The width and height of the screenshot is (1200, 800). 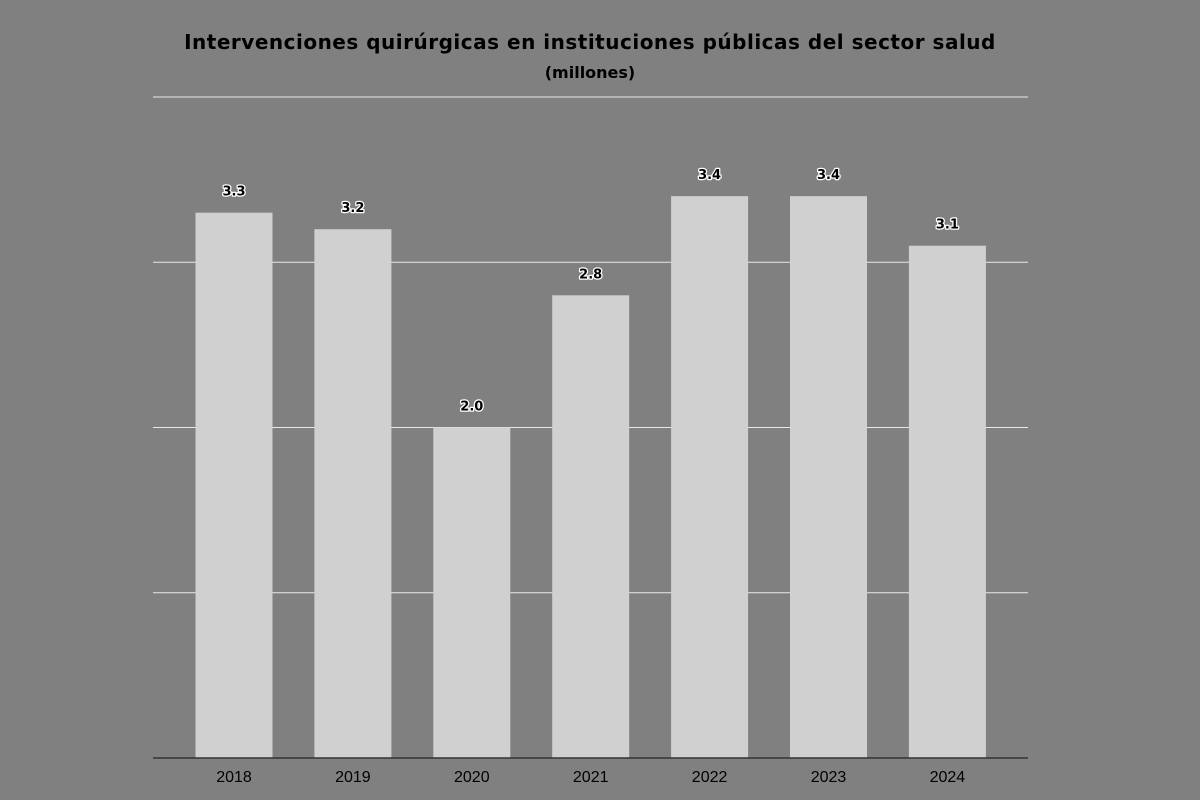 I want to click on data-label: 3.1, so click(x=947, y=225).